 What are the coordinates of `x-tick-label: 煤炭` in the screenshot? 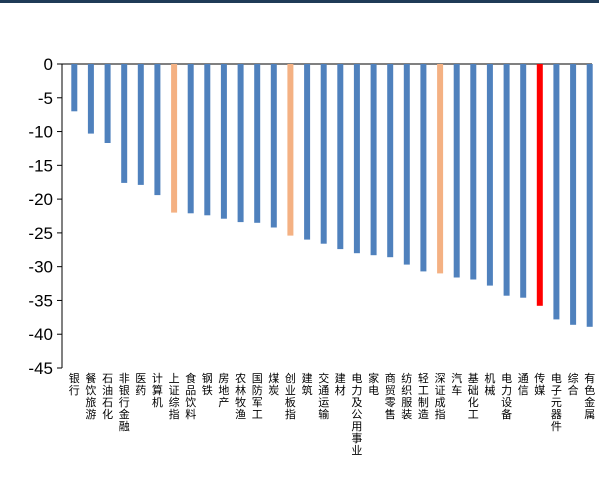 It's located at (273, 384).